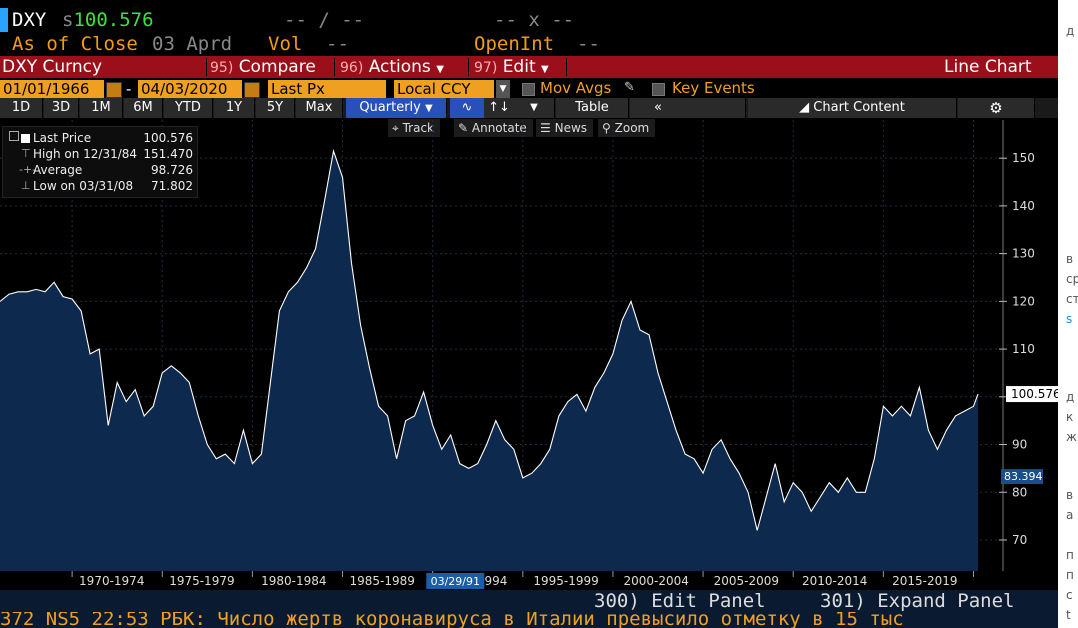  I want to click on x-tick-label: 2005-2009, so click(746, 581).